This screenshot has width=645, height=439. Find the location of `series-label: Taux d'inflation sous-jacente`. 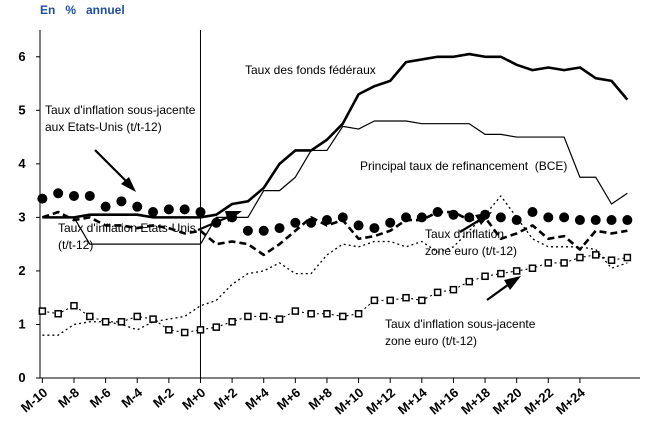

series-label: Taux d'inflation sous-jacente is located at coordinates (460, 324).